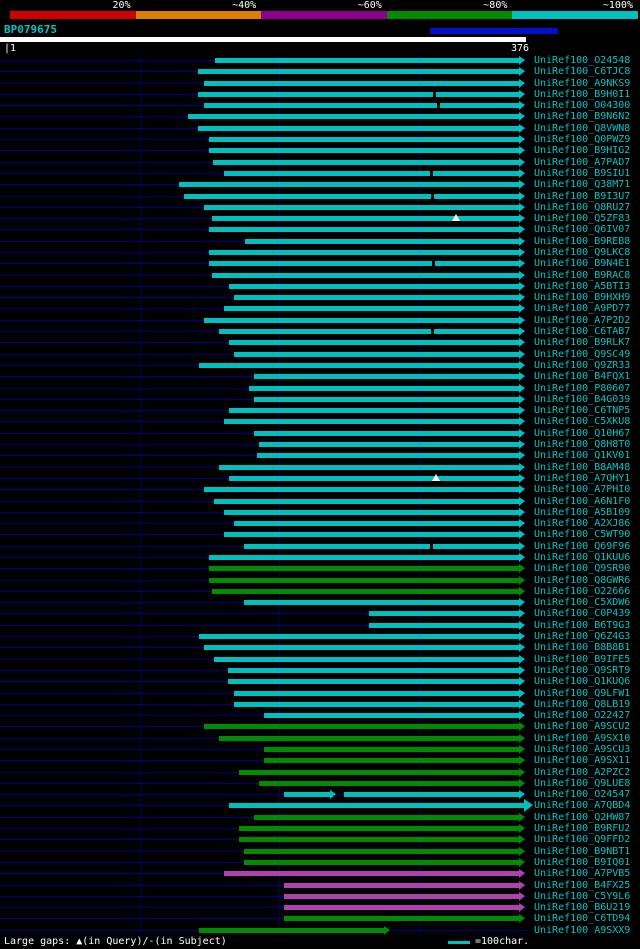 The height and width of the screenshot is (949, 640). What do you see at coordinates (582, 467) in the screenshot?
I see `hit-label: UniRef100_B8AM48` at bounding box center [582, 467].